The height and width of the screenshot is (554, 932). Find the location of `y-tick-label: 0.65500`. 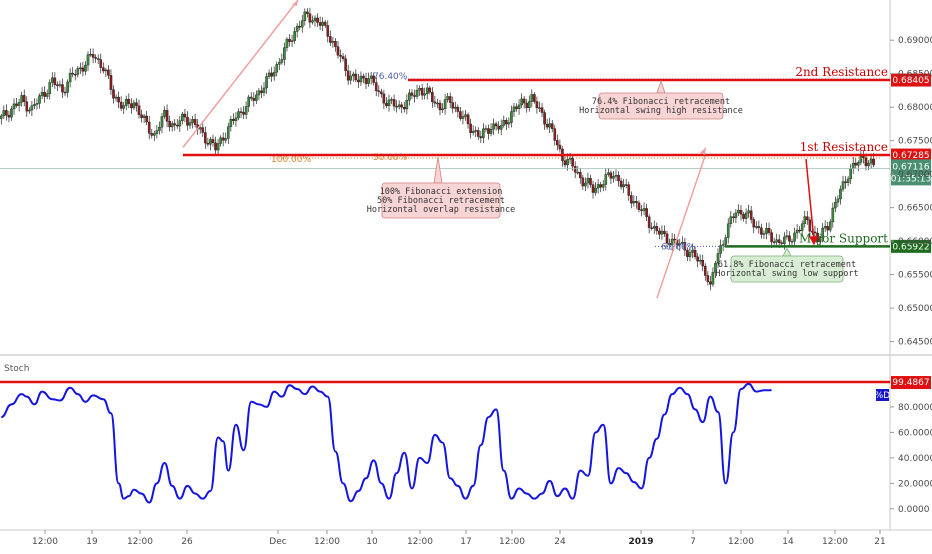

y-tick-label: 0.65500 is located at coordinates (915, 276).